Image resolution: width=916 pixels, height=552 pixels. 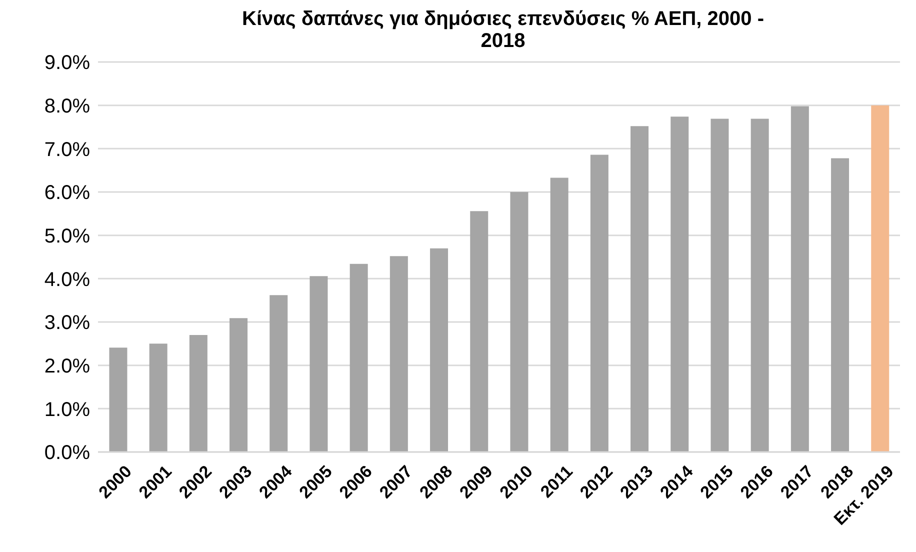 I want to click on y-tick-label: 4.0%, so click(x=67, y=279).